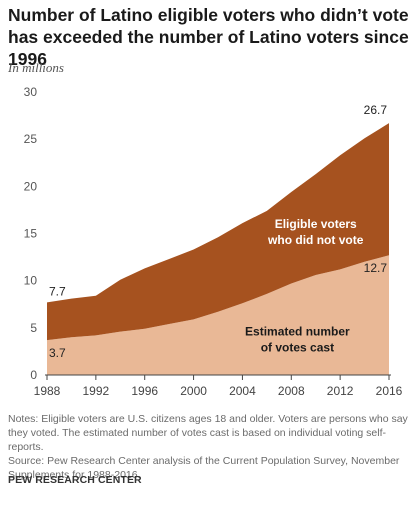 Image resolution: width=420 pixels, height=505 pixels. Describe the element at coordinates (47, 391) in the screenshot. I see `x-tick-label: 1988` at that location.